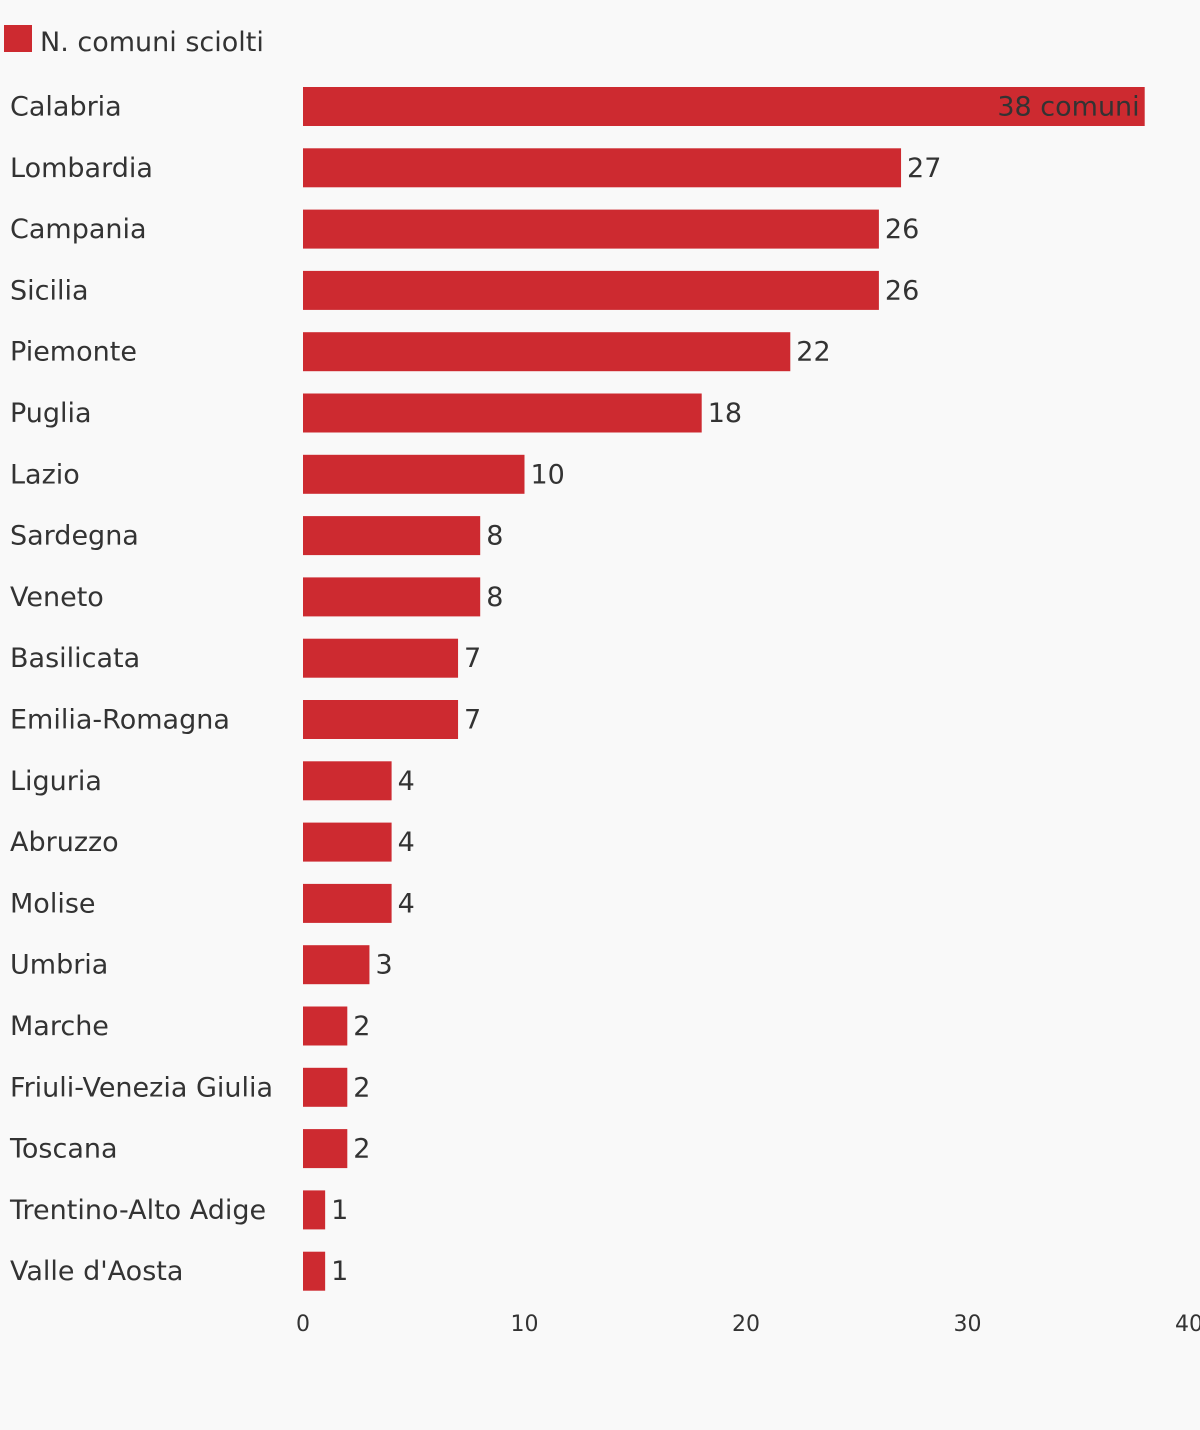 The width and height of the screenshot is (1200, 1430). I want to click on value-label: 27, so click(924, 168).